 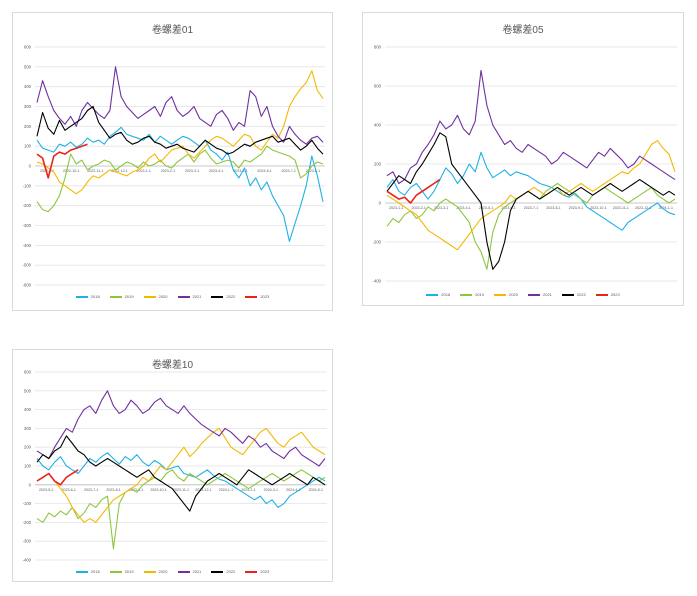 What do you see at coordinates (119, 171) in the screenshot?
I see `x-tick-label: 2022-12-1` at bounding box center [119, 171].